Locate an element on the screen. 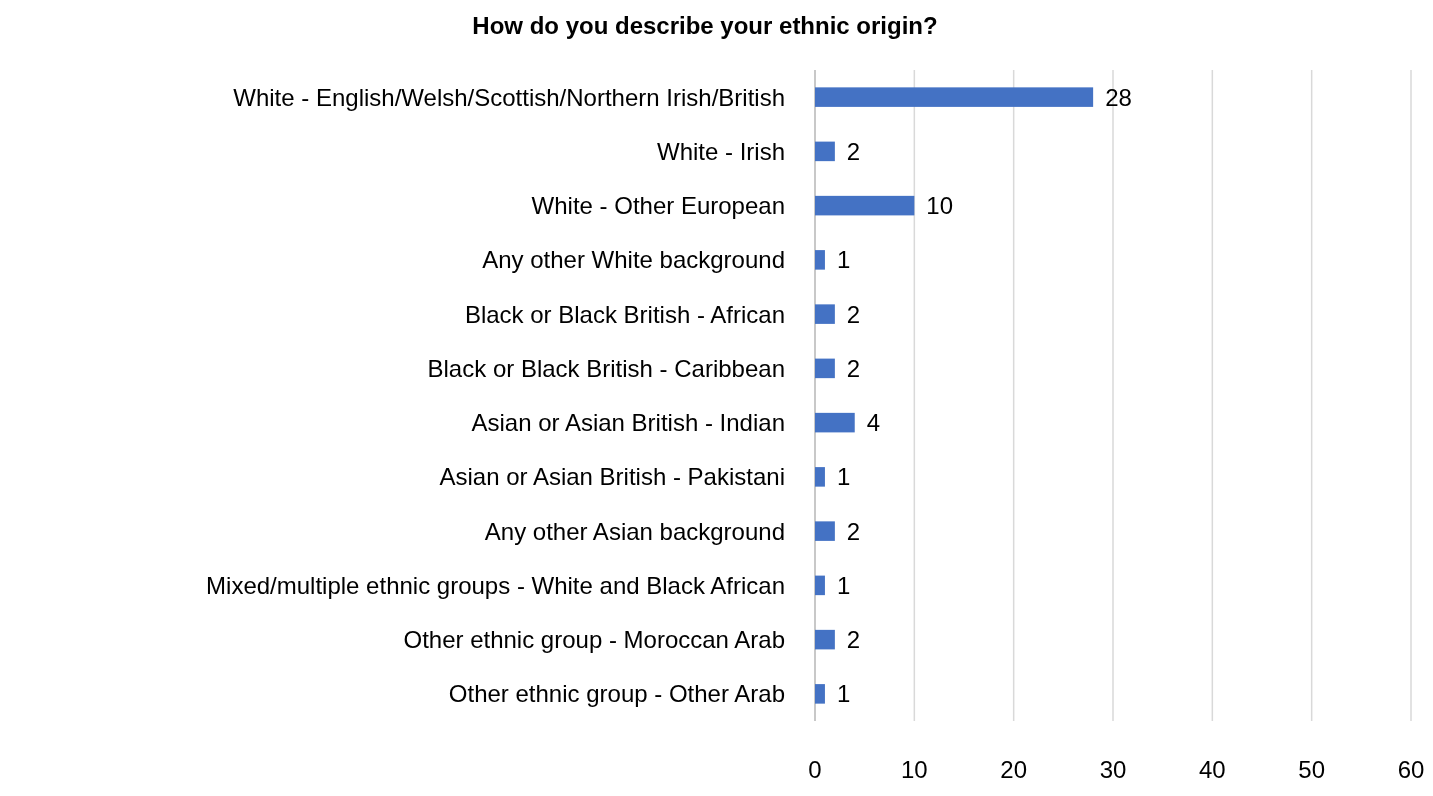  x-tick-label: 10 is located at coordinates (914, 769).